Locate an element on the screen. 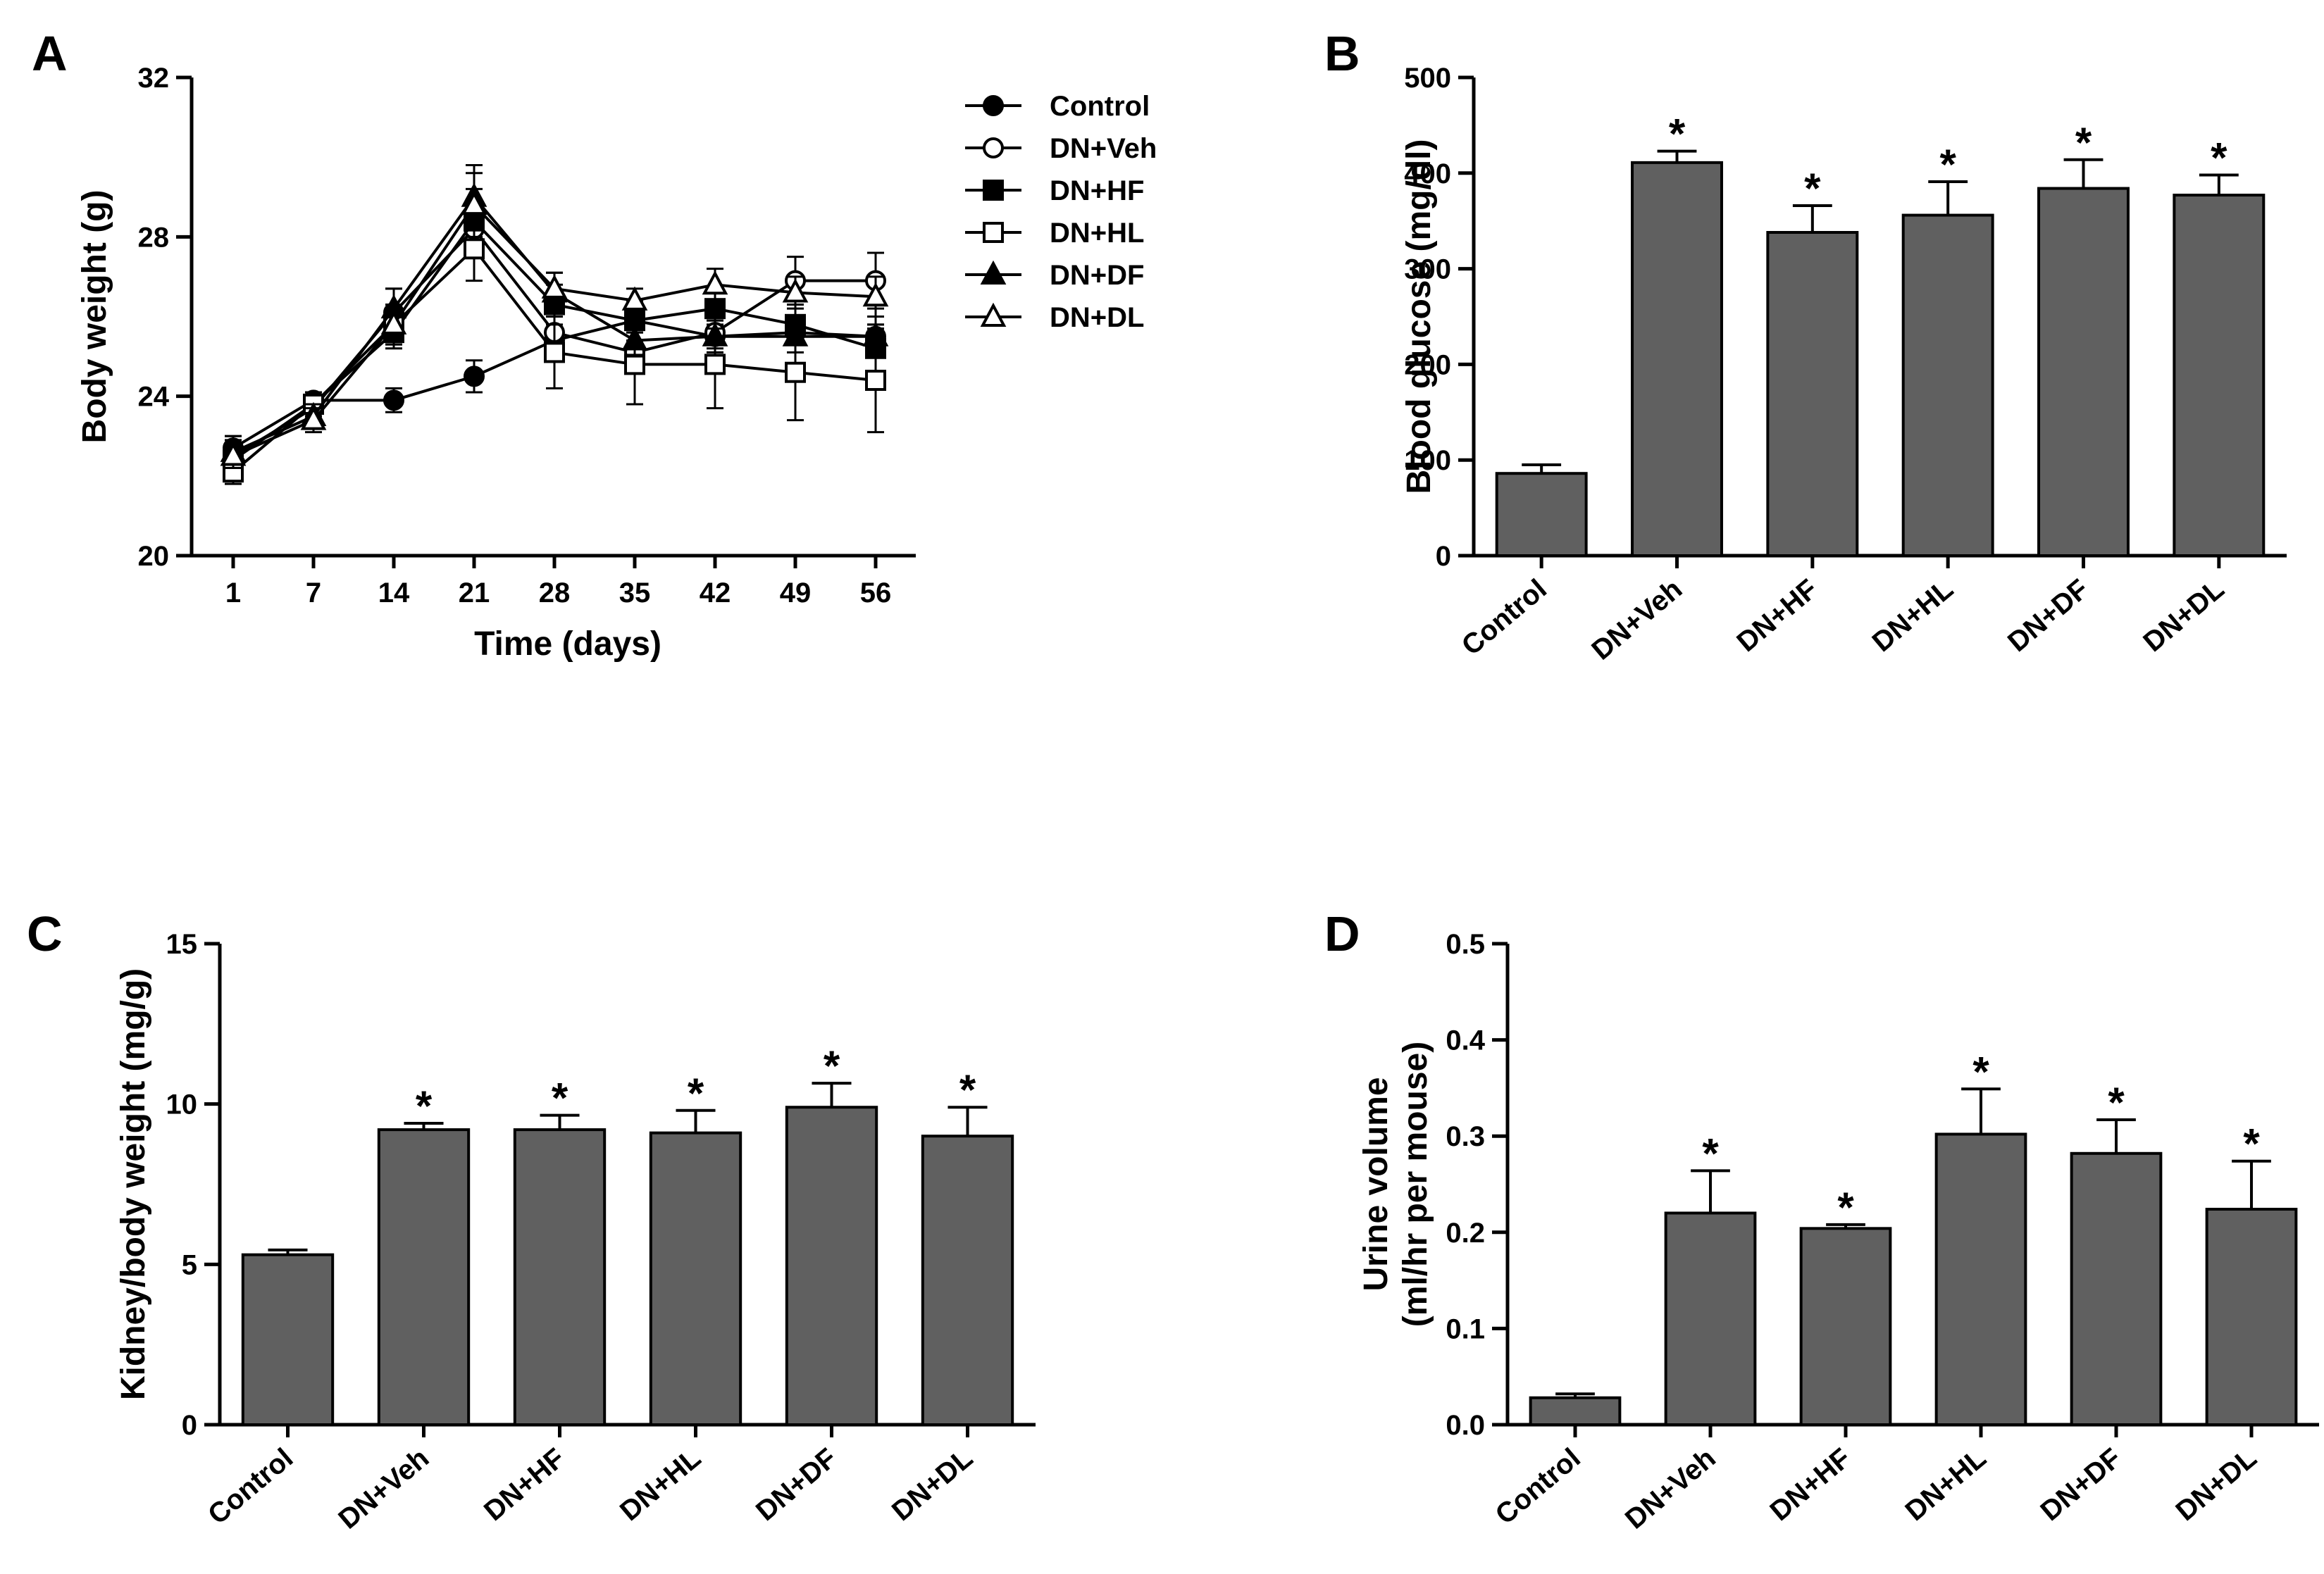 The height and width of the screenshot is (1574, 2324). x-tick-label: 49 is located at coordinates (796, 592).